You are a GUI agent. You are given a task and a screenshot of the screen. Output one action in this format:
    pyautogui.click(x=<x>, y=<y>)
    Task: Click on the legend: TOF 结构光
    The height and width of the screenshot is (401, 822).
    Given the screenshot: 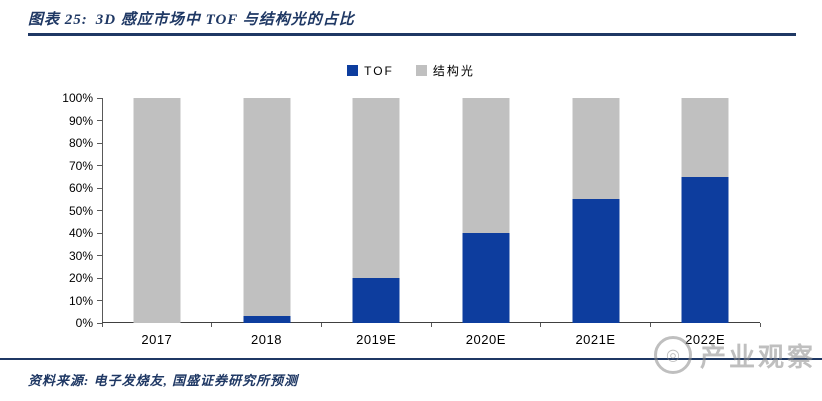 What is the action you would take?
    pyautogui.click(x=411, y=70)
    